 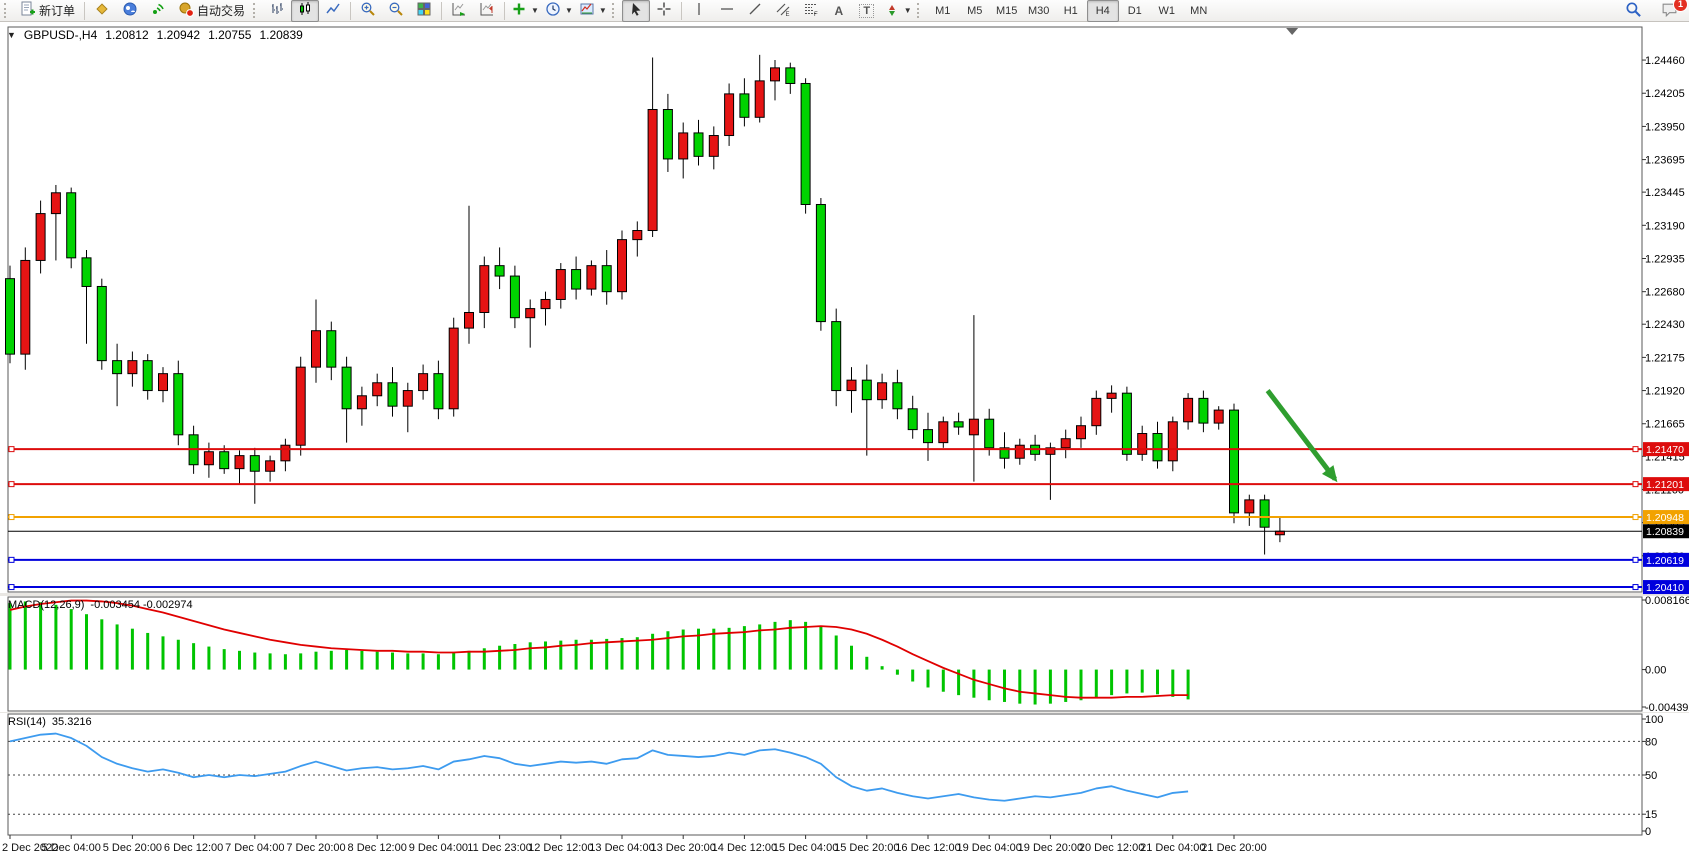 I want to click on new-order-button: 新订单, so click(x=47, y=11).